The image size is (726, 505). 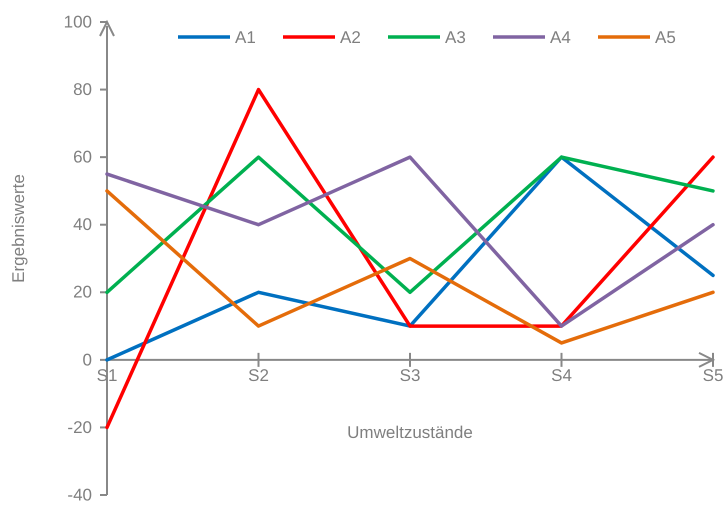 What do you see at coordinates (78, 22) in the screenshot?
I see `y-tick-label: 100` at bounding box center [78, 22].